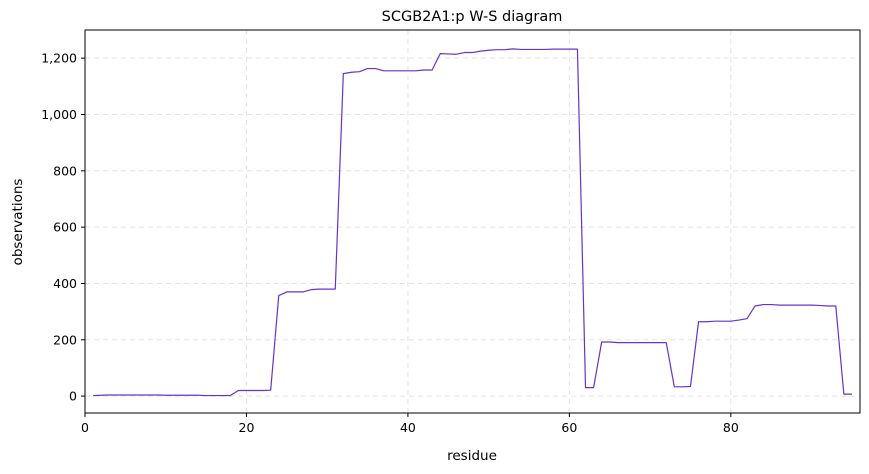 Image resolution: width=869 pixels, height=474 pixels. I want to click on chart-title: SCGB2A1:p W-S diagram, so click(472, 17).